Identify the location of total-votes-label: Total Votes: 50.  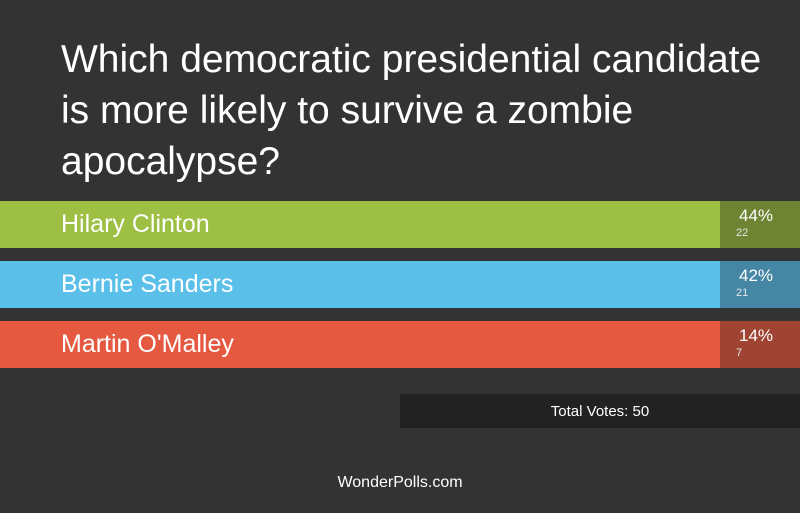
(600, 411).